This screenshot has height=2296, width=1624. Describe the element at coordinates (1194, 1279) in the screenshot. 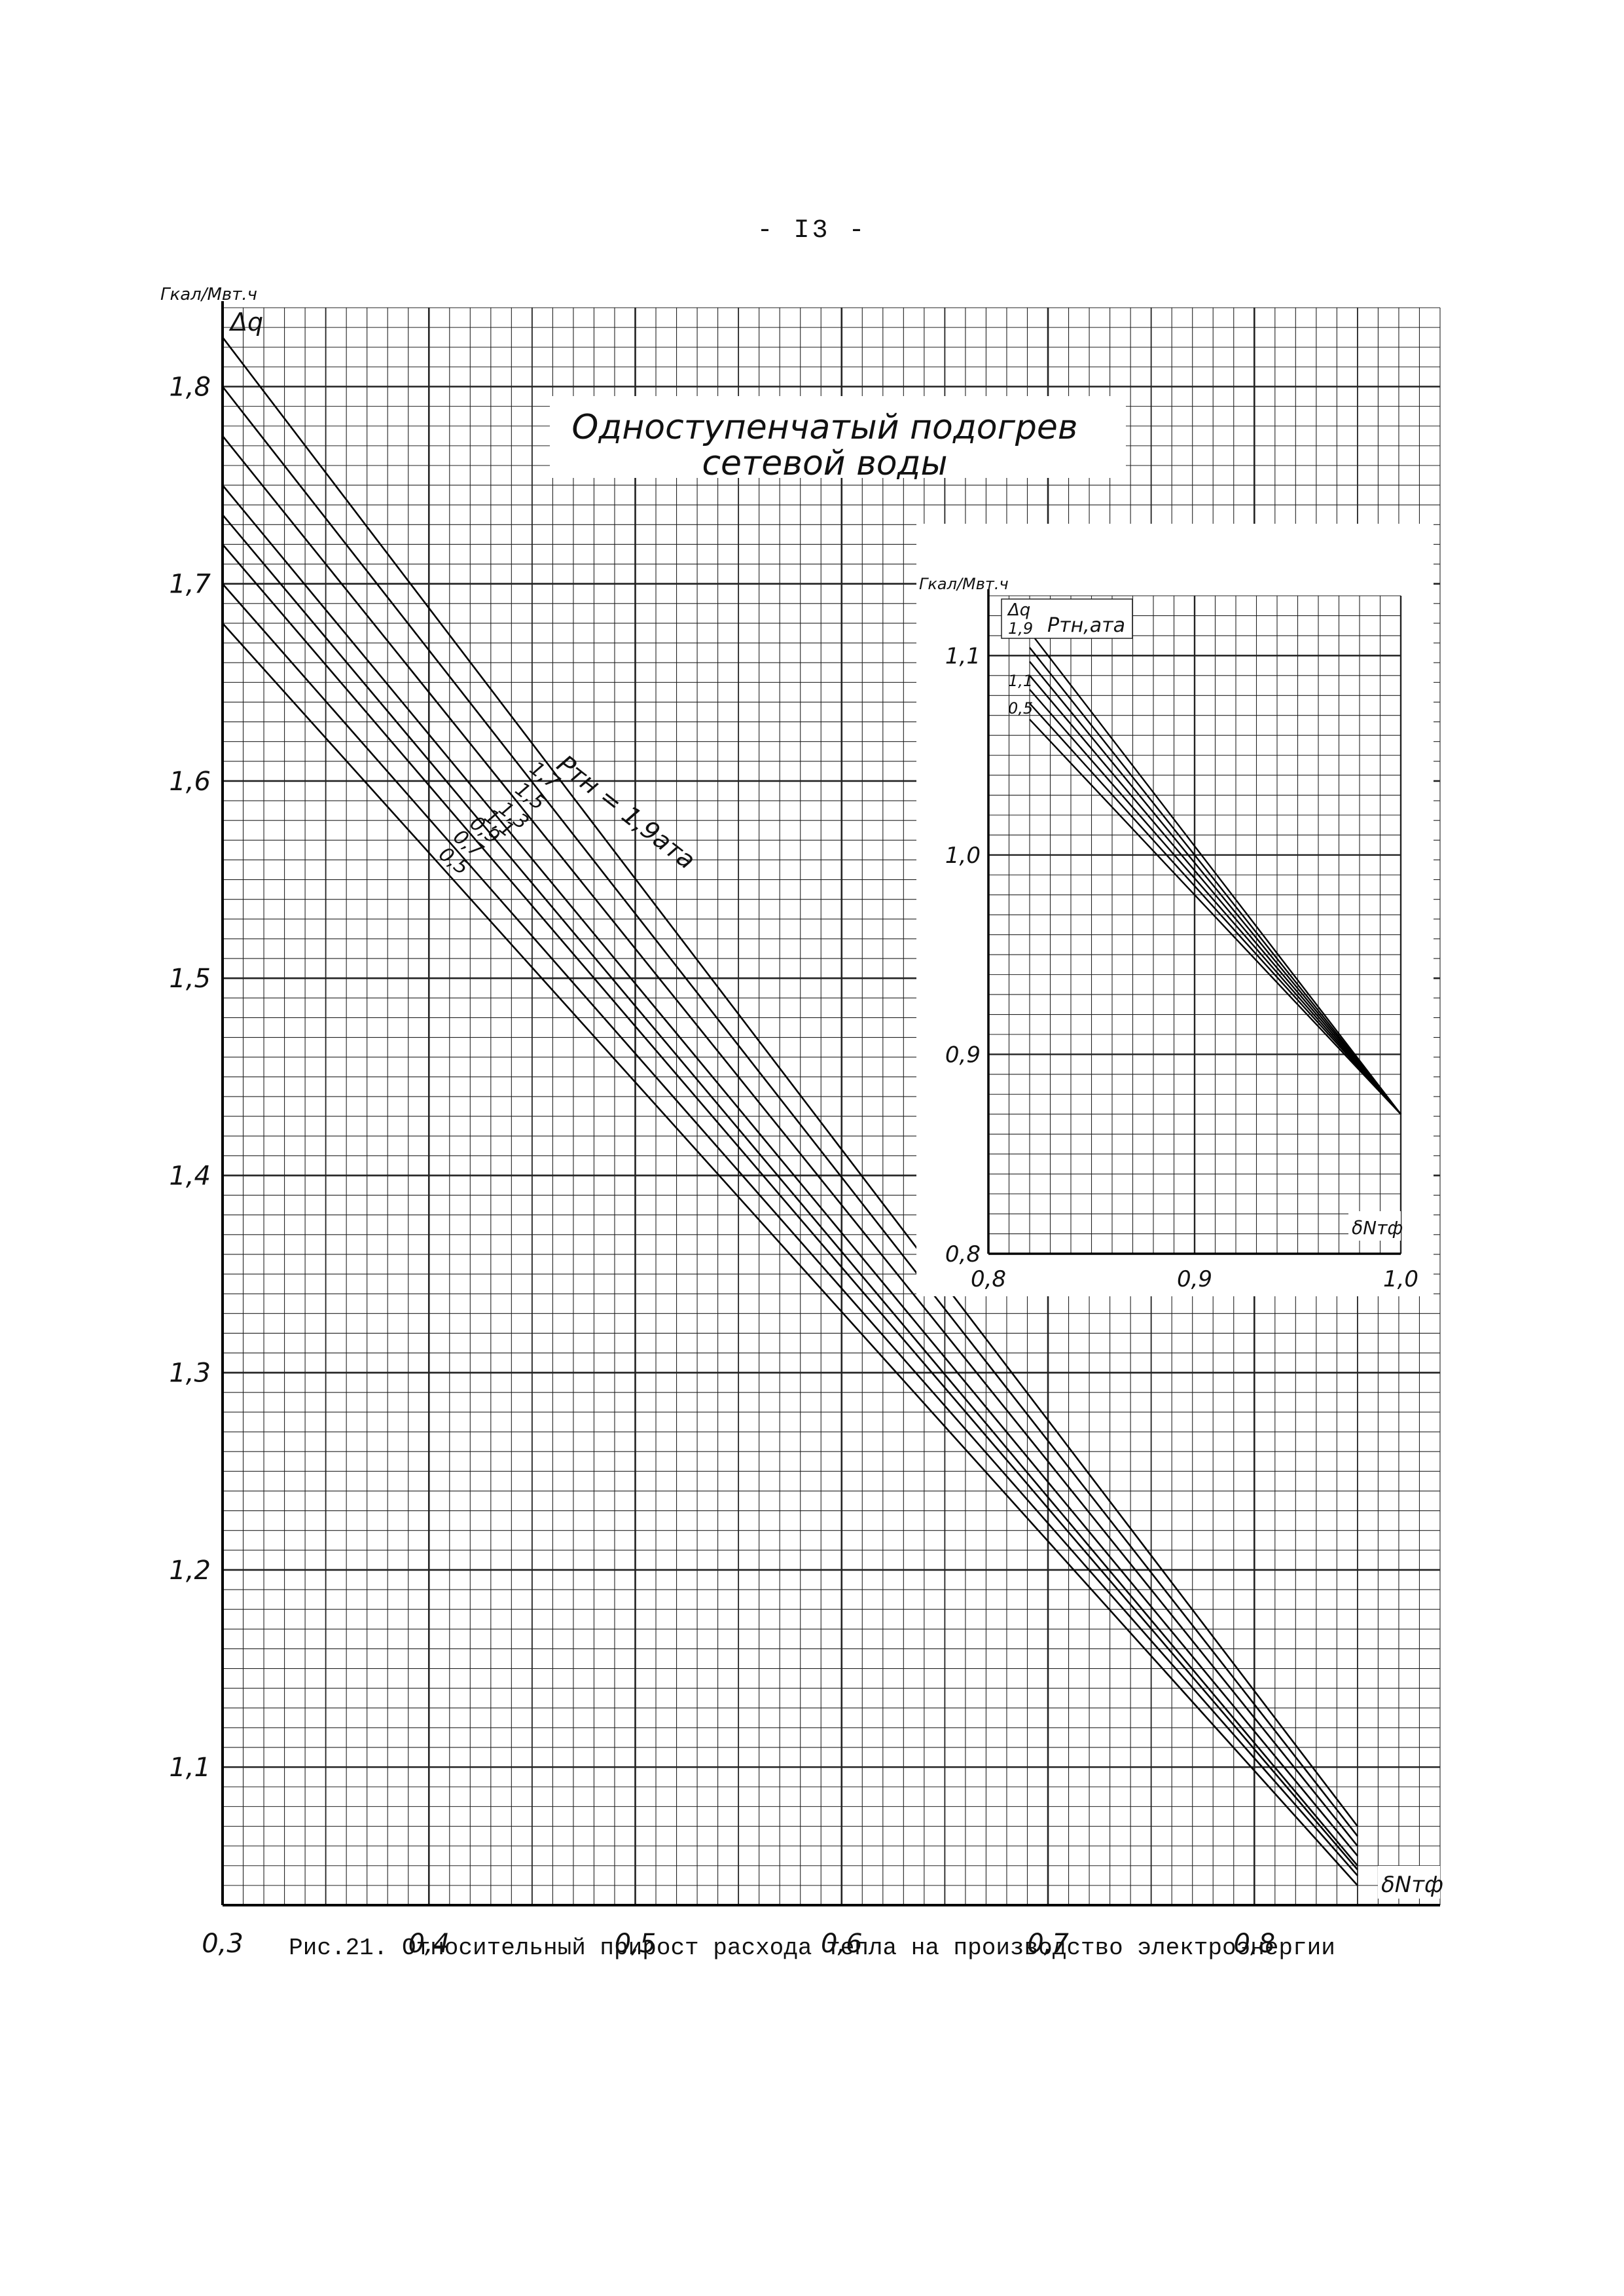

I see `inset-x-tick-label: 0,9` at that location.